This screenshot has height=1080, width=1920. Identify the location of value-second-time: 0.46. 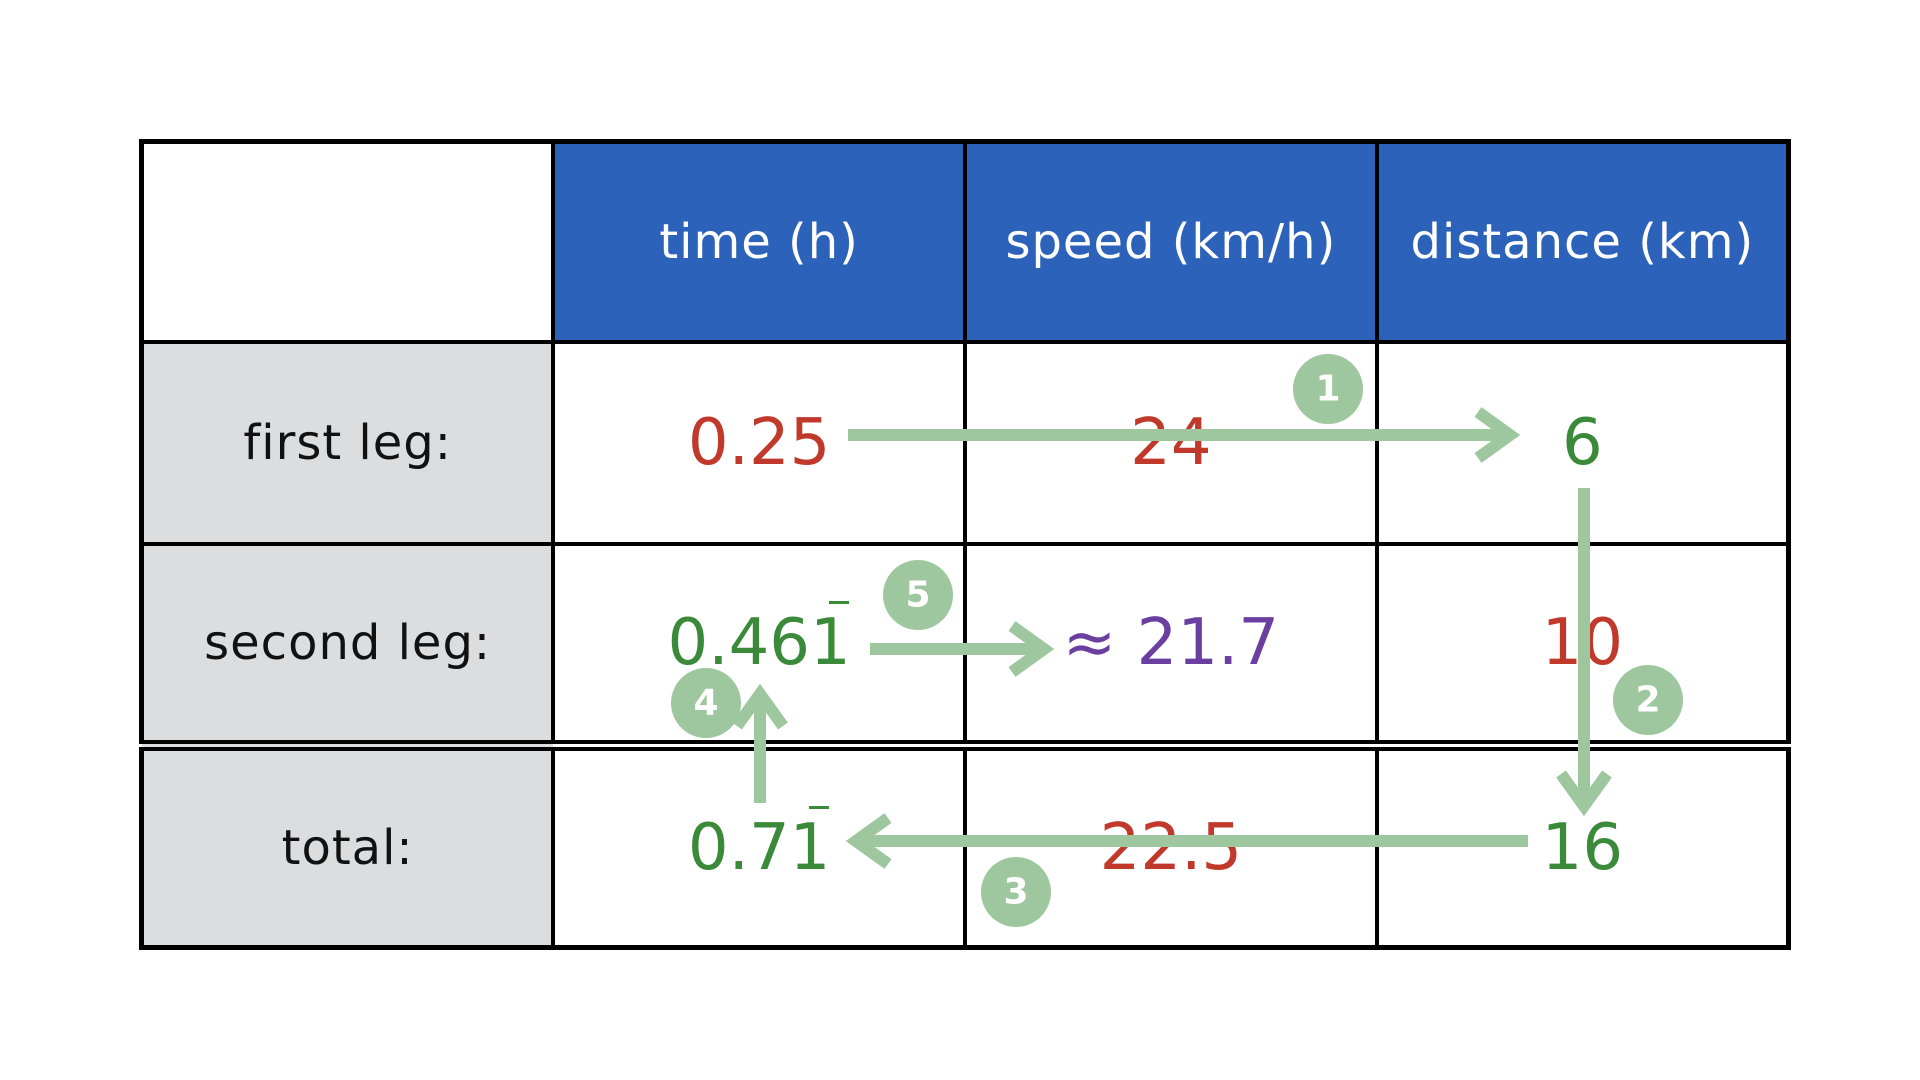
(739, 642).